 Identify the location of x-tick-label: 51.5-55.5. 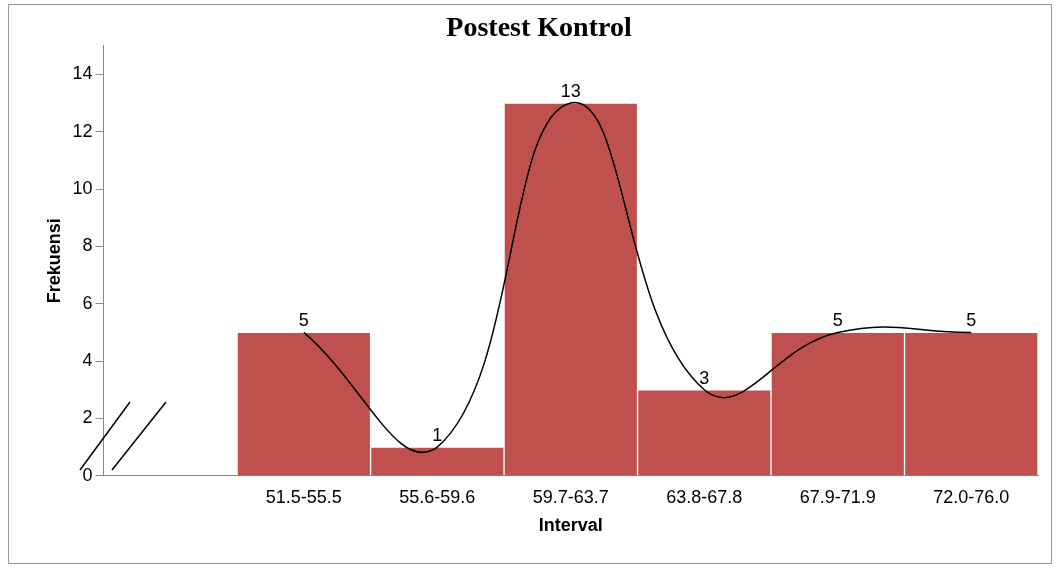
(303, 496).